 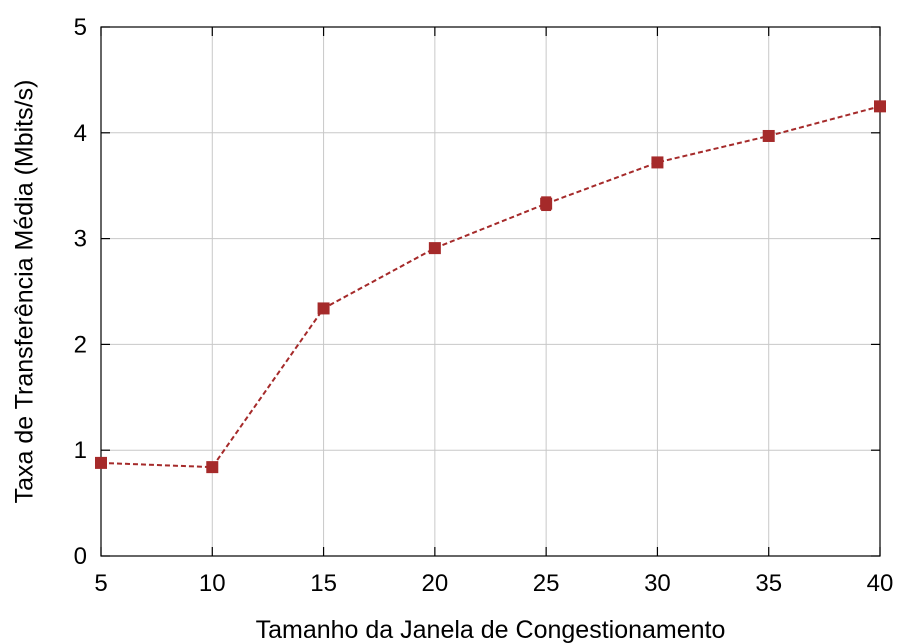 What do you see at coordinates (491, 630) in the screenshot?
I see `x-axis-label: Tamanho da Janela de Congestionamento` at bounding box center [491, 630].